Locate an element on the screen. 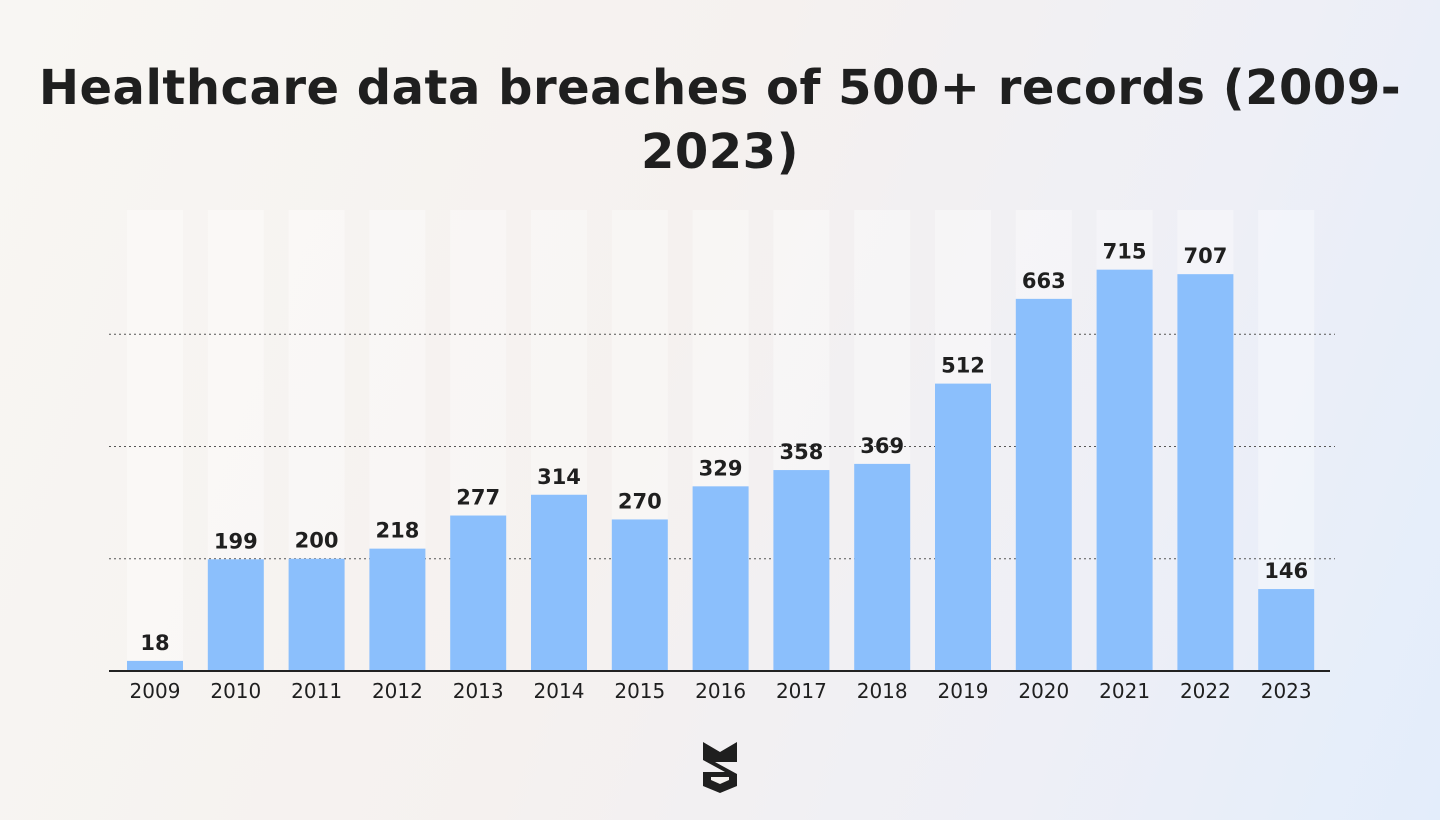 Image resolution: width=1440 pixels, height=820 pixels. tick-label-2009: 2009 is located at coordinates (155, 691).